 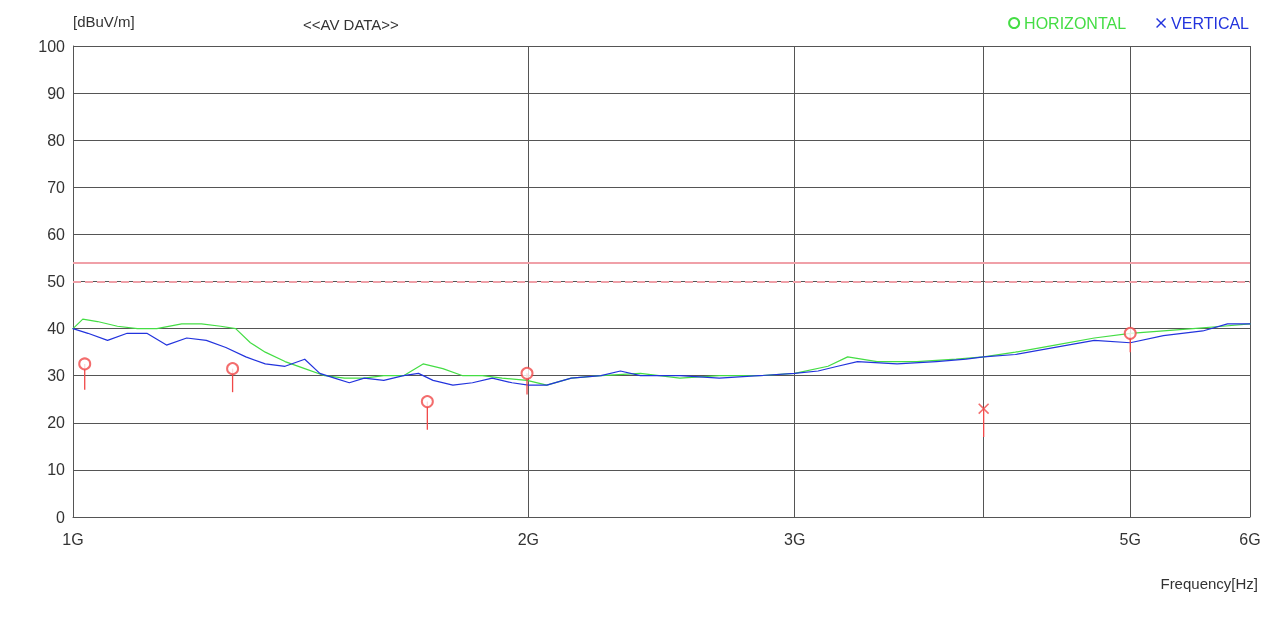 What do you see at coordinates (56, 470) in the screenshot?
I see `y-tick-label: 10` at bounding box center [56, 470].